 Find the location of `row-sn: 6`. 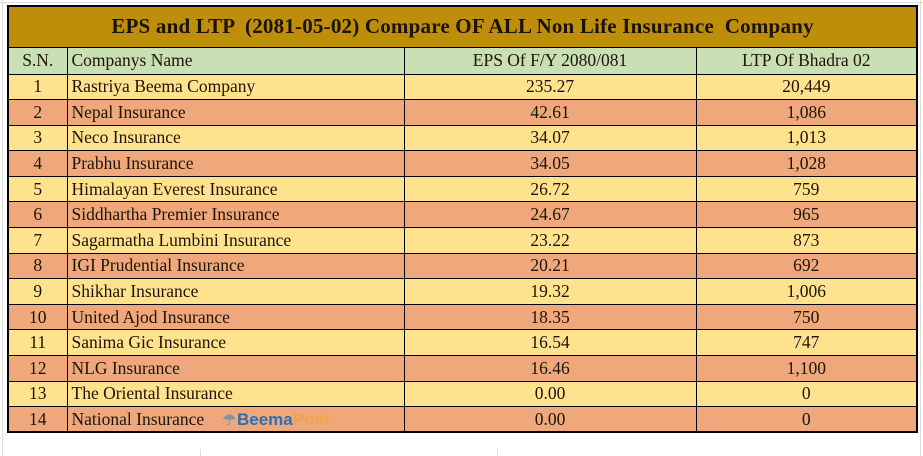

row-sn: 6 is located at coordinates (37, 215).